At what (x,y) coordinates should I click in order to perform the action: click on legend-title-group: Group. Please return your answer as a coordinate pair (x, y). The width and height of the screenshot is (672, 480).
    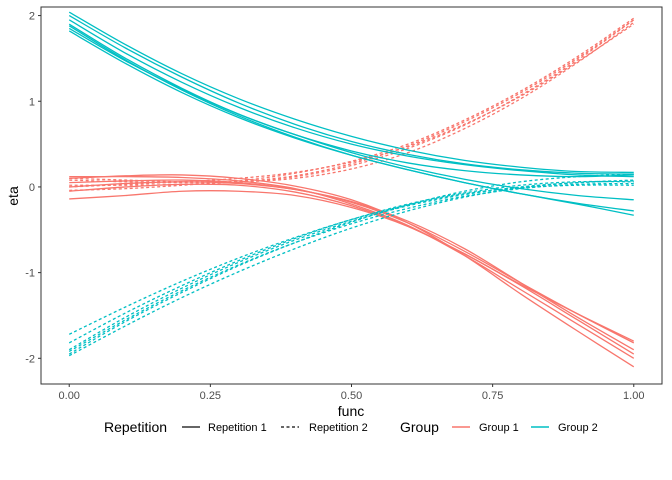
    Looking at the image, I should click on (419, 427).